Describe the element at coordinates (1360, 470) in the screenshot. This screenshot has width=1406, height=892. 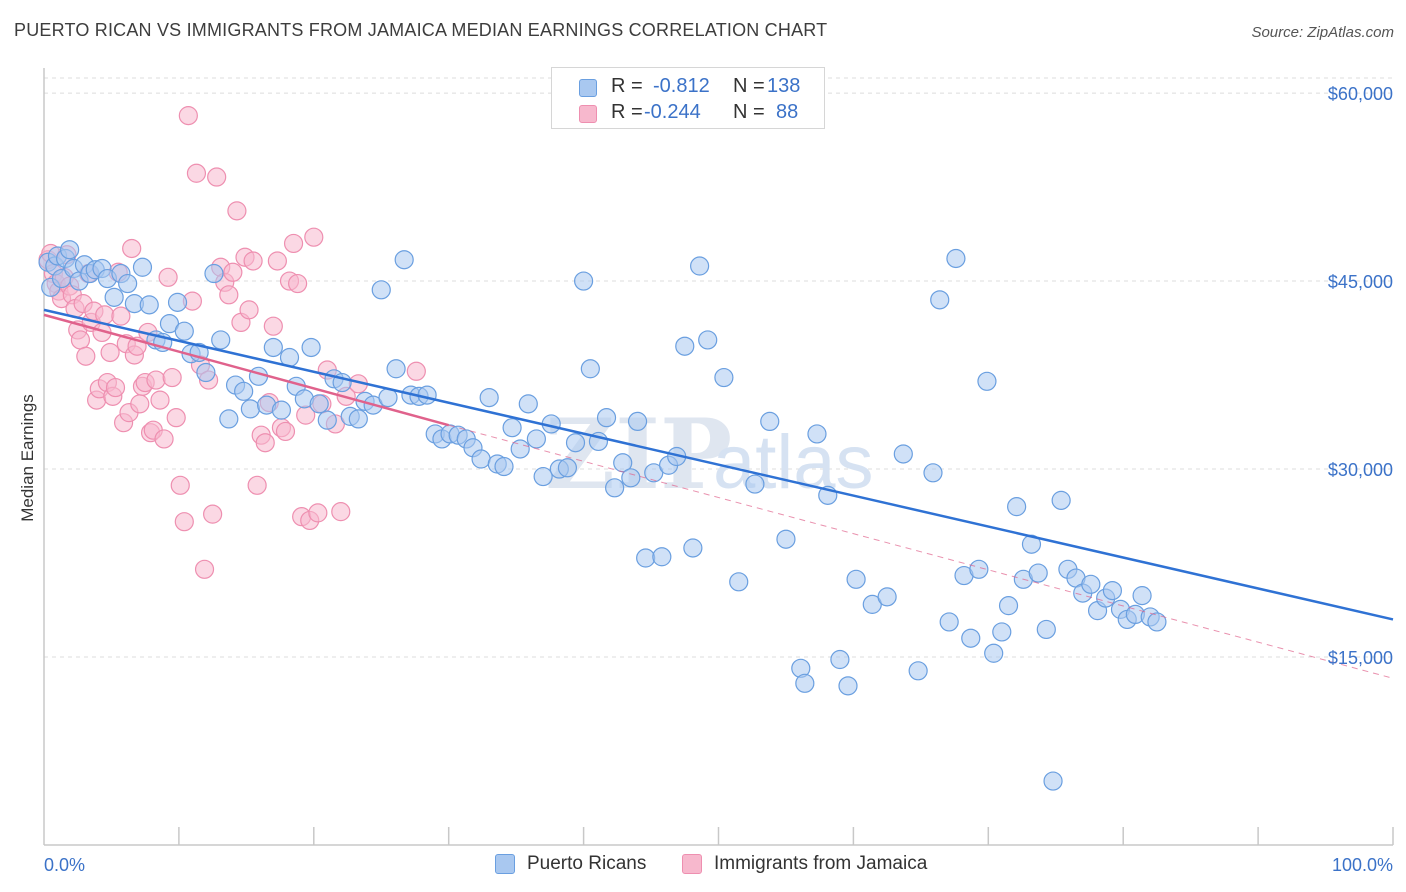
I see `y-tick-label: $30,000` at that location.